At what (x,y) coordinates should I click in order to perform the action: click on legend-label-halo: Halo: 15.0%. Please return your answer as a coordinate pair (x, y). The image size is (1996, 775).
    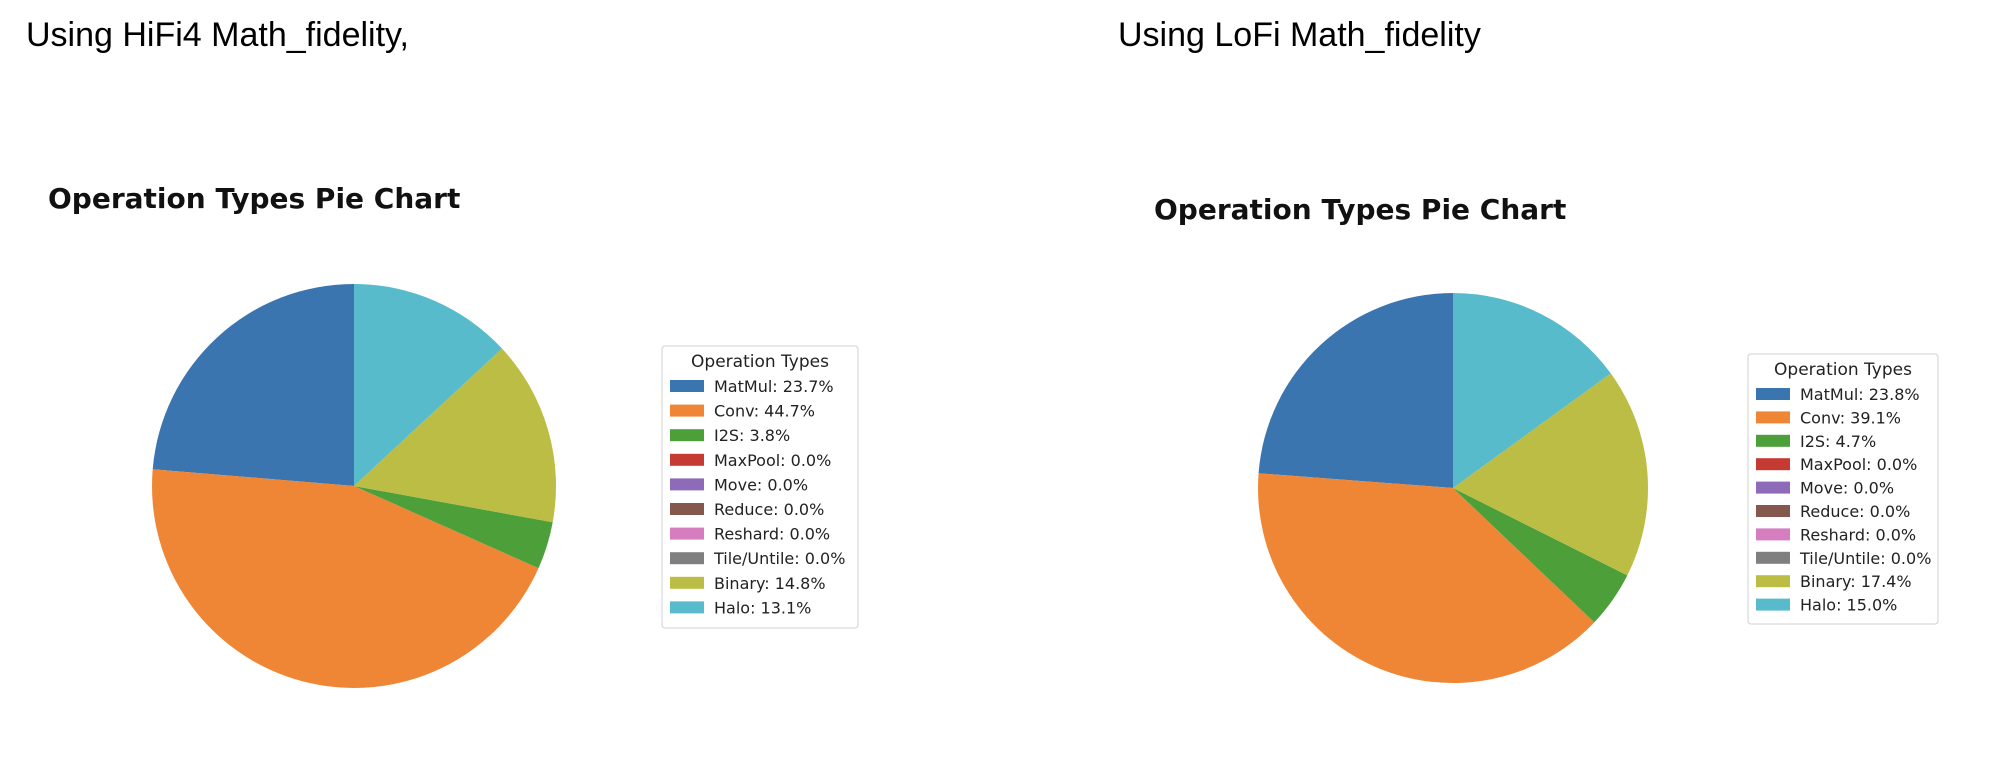
    Looking at the image, I should click on (1848, 605).